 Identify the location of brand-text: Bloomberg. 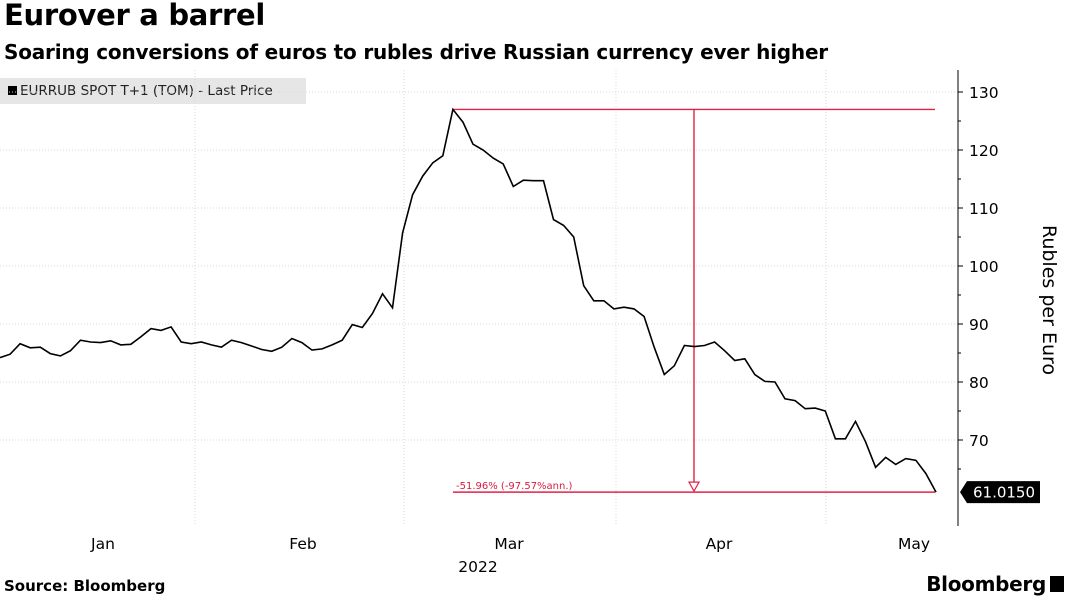
(986, 584).